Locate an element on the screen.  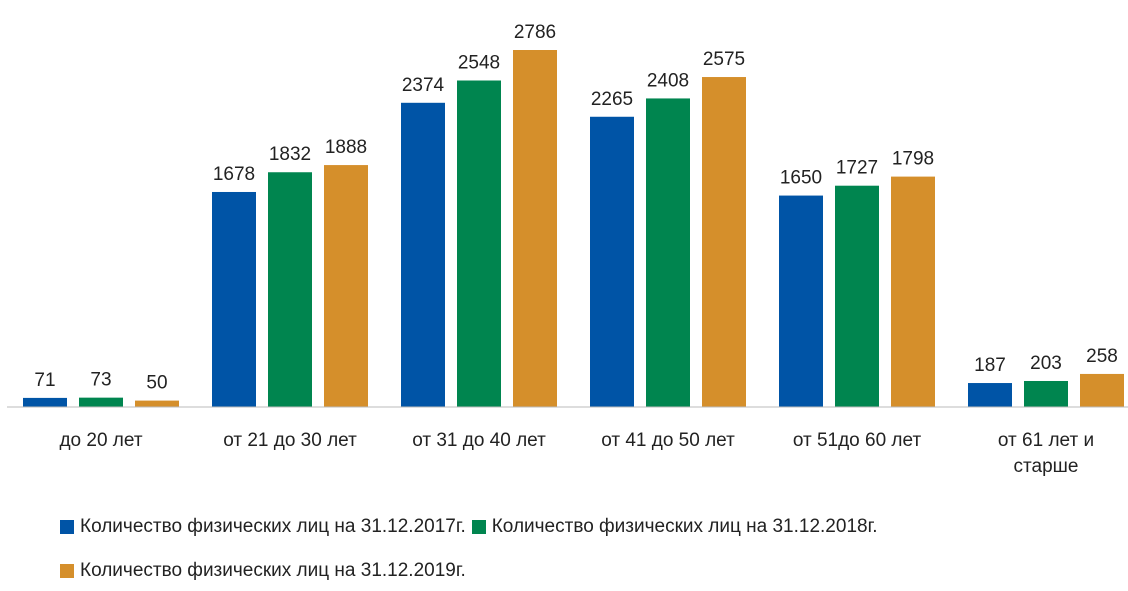
data-label: 73 is located at coordinates (100, 380).